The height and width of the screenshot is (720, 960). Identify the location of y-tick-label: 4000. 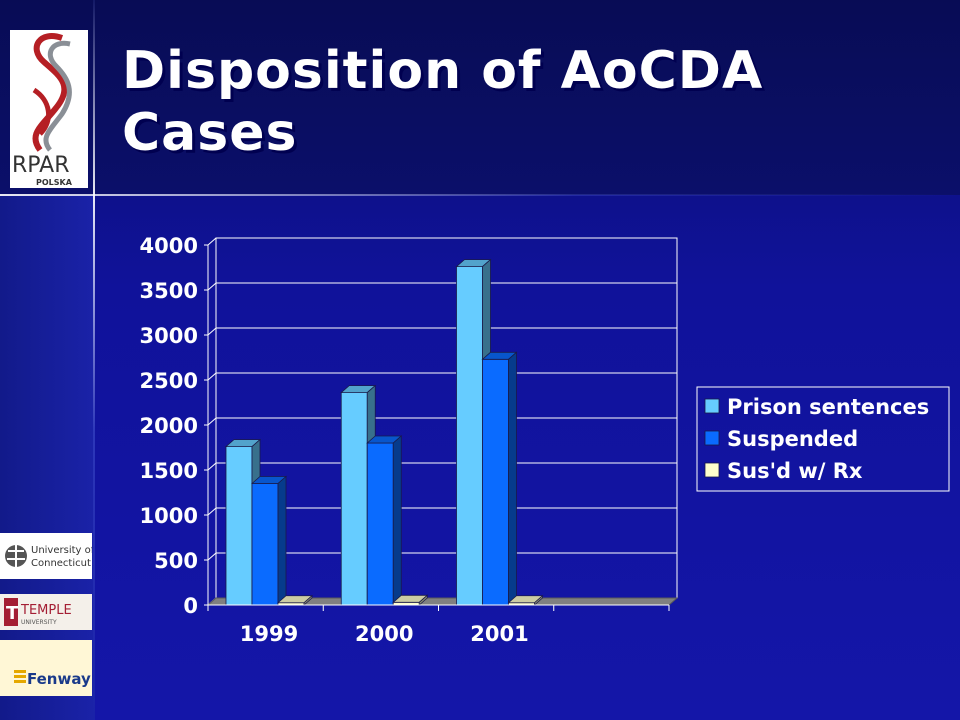
(169, 246).